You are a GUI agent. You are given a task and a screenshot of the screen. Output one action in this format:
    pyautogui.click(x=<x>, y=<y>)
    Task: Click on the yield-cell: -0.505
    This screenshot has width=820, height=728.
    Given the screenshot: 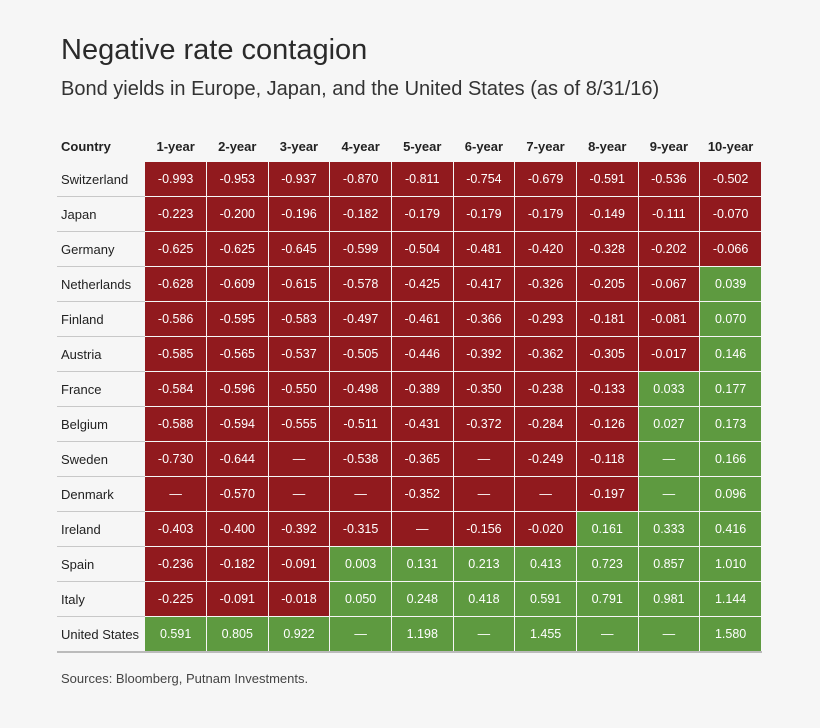 What is the action you would take?
    pyautogui.click(x=360, y=354)
    